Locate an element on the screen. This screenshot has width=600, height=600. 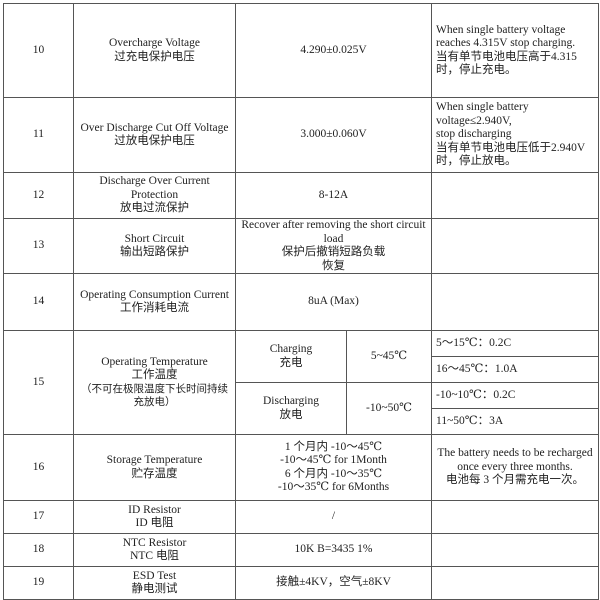
row-number: 14 is located at coordinates (38, 302).